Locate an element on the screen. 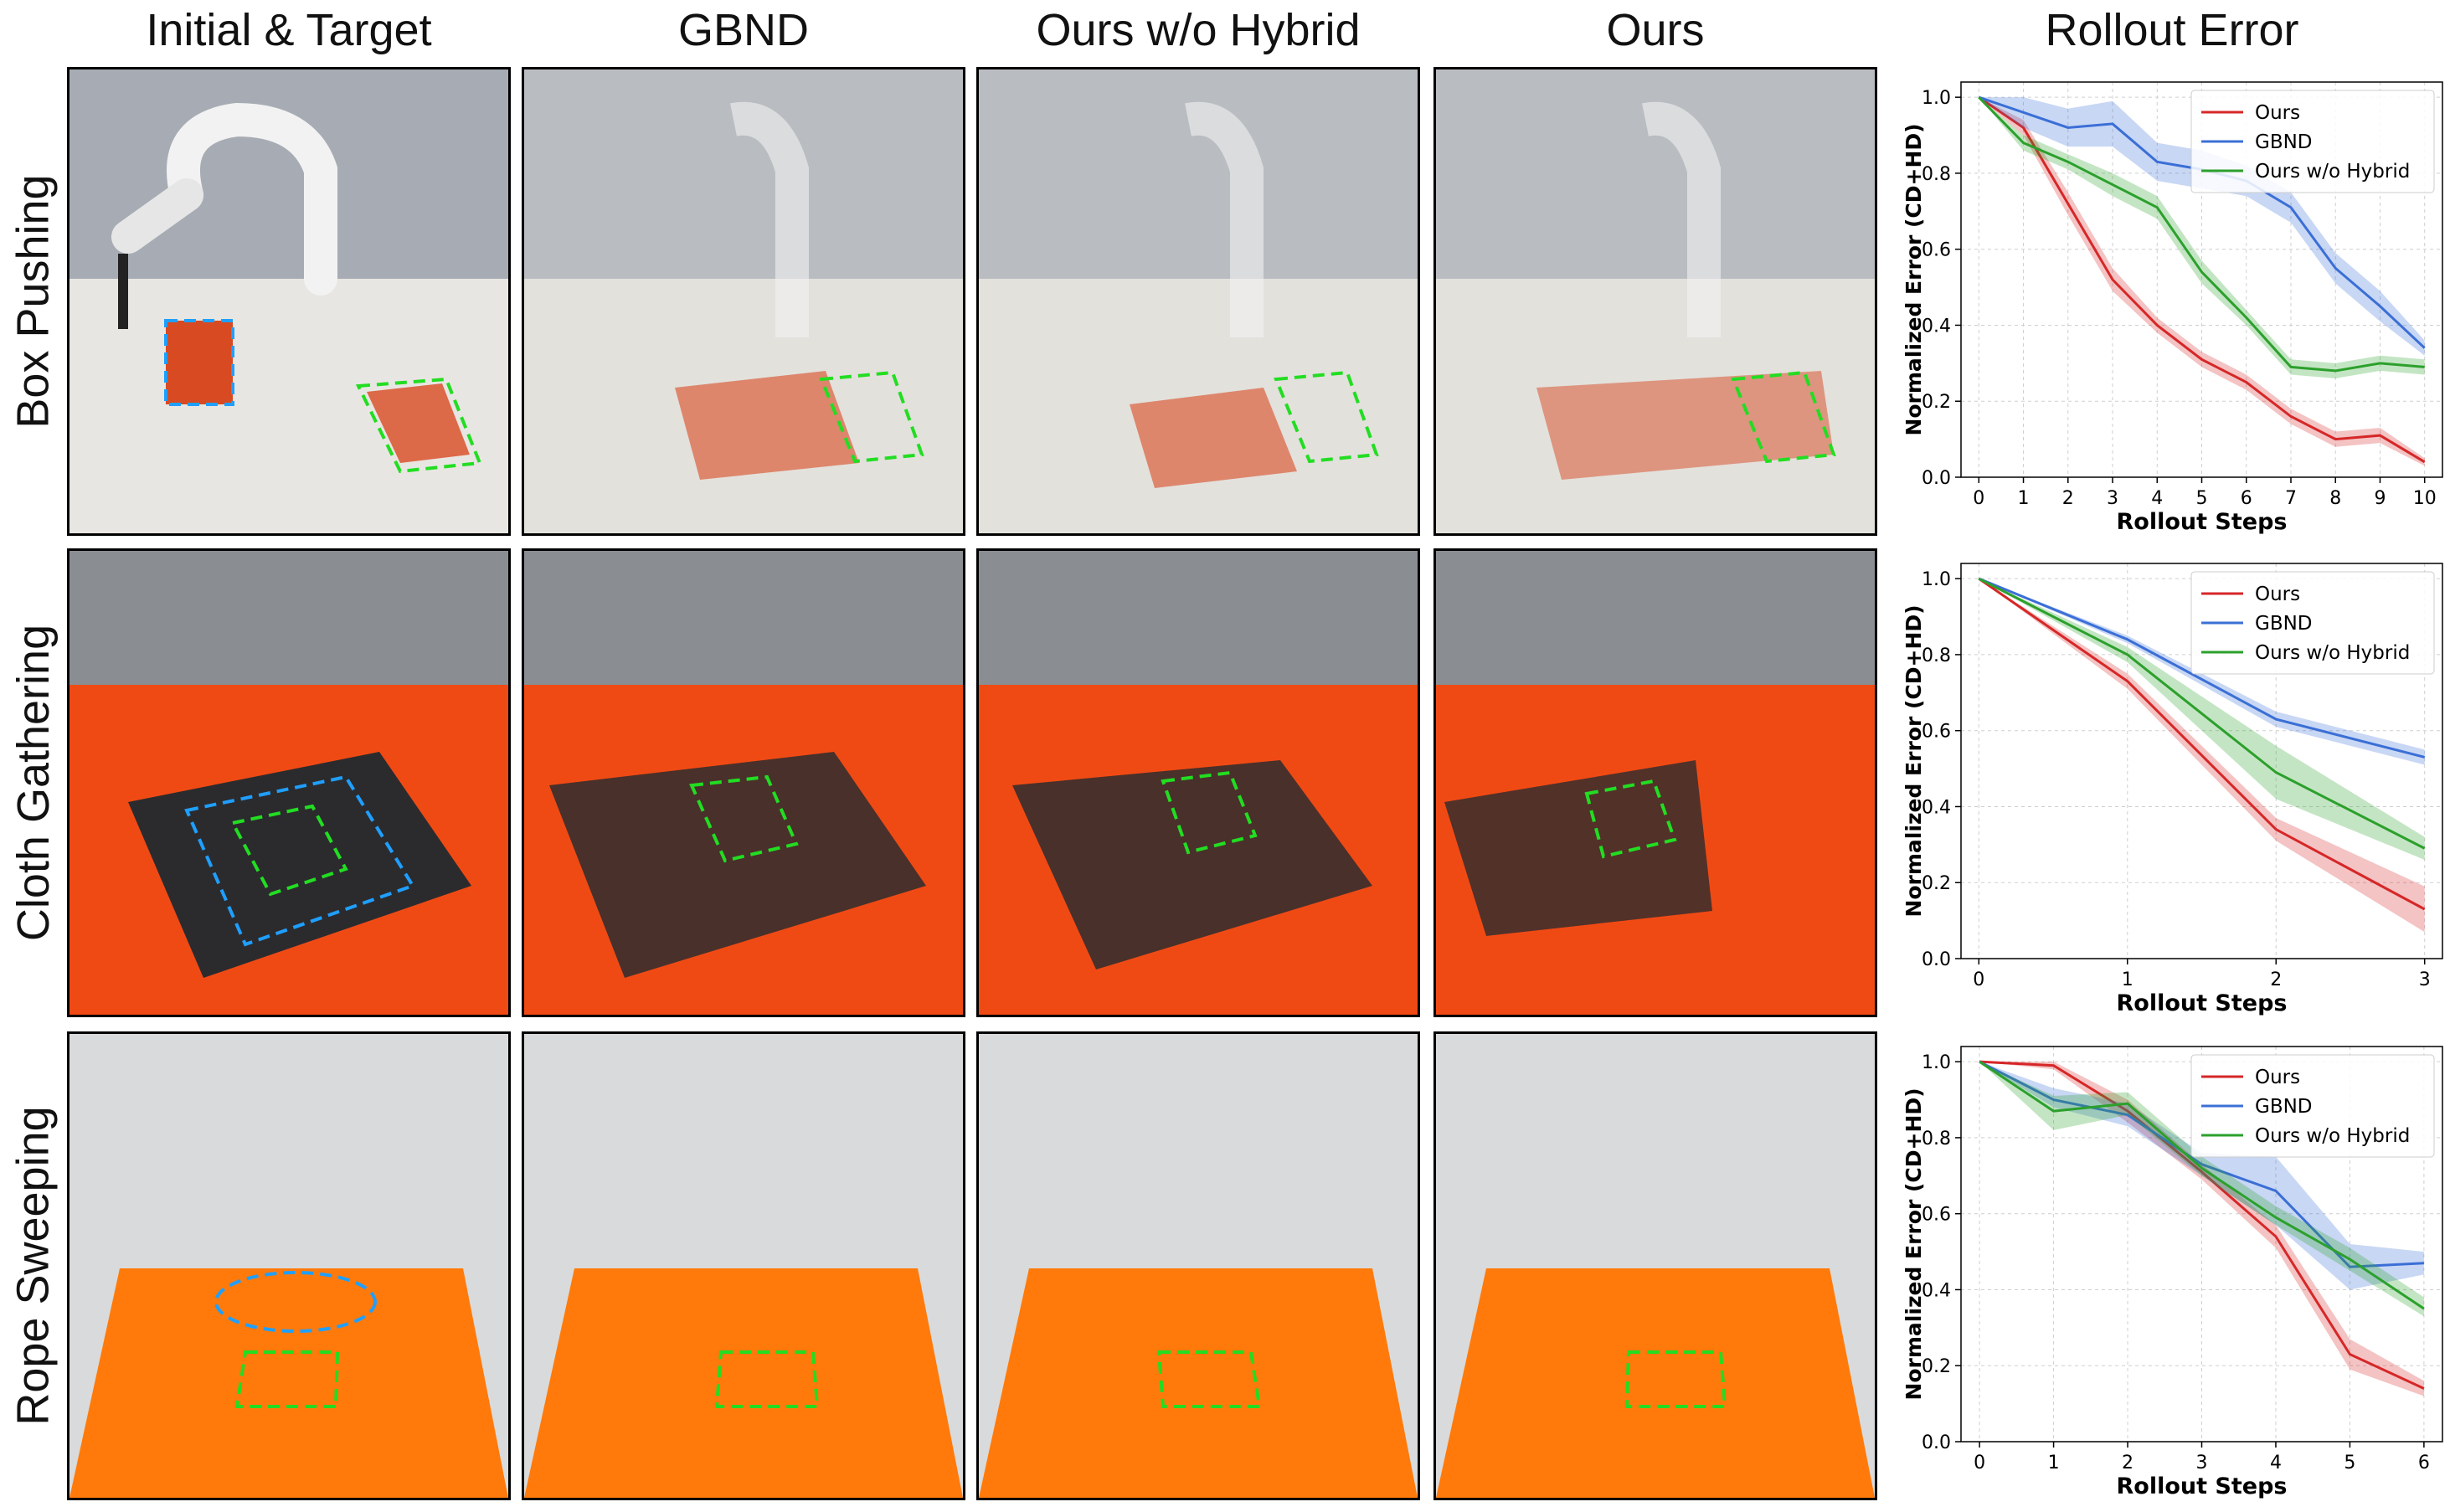 The height and width of the screenshot is (1512, 2450). photo-box-pushing-ours is located at coordinates (1655, 301).